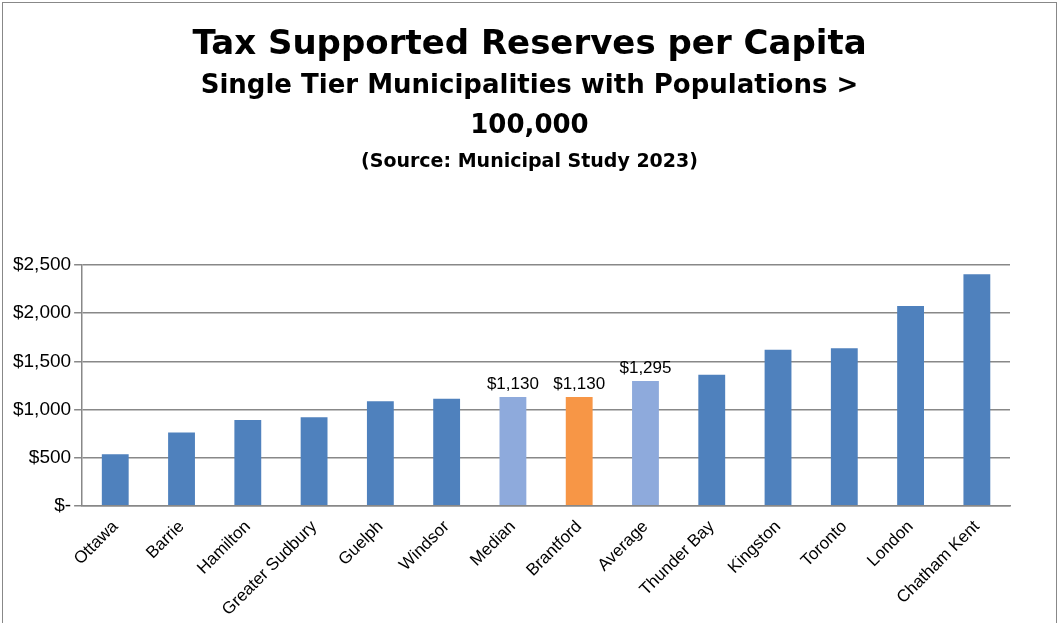 This screenshot has width=1059, height=623. I want to click on chart-subtitle: Single Tier Municipalities with Populations > 100,000, so click(529, 104).